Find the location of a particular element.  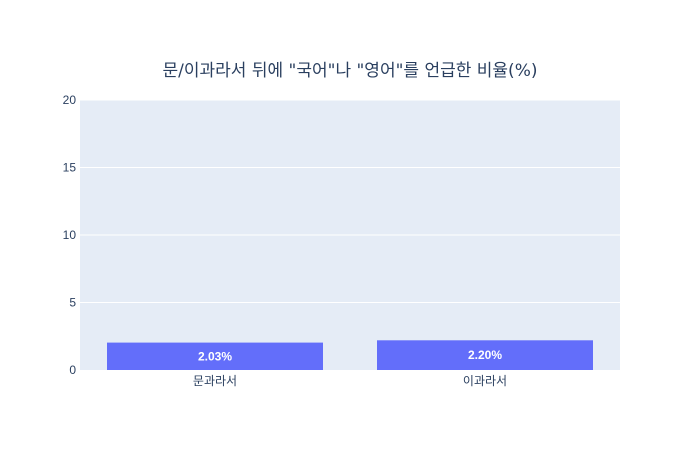

x-axis: 문과라서 이과라서 is located at coordinates (350, 381).